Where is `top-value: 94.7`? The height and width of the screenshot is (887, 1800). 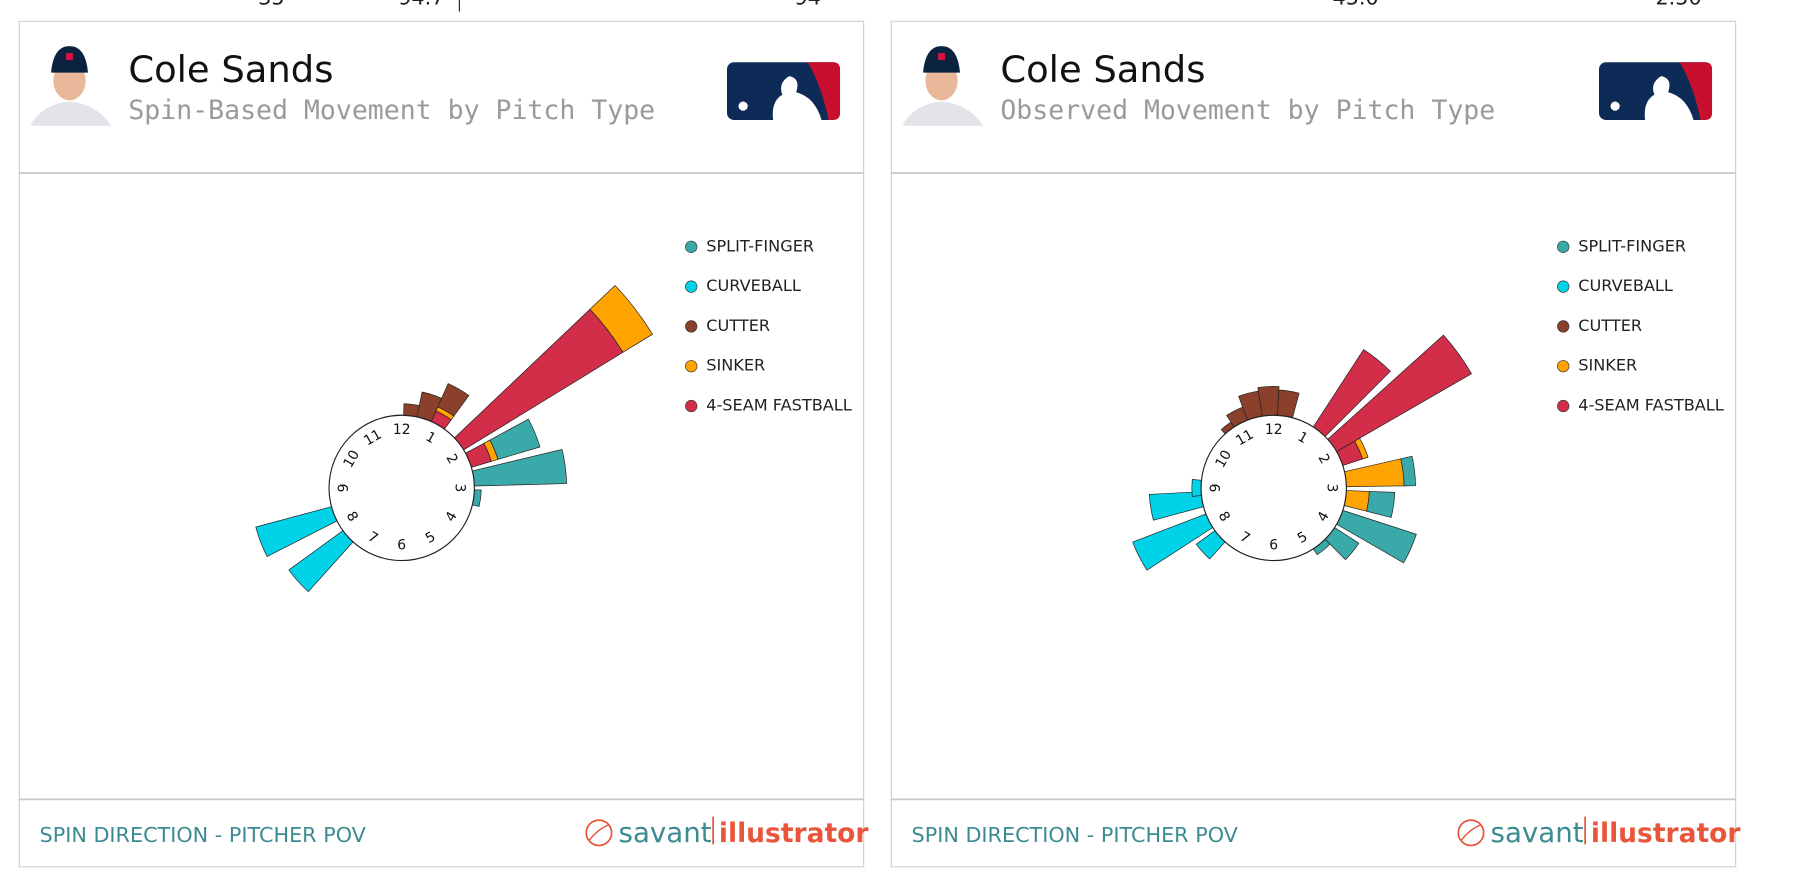 top-value: 94.7 is located at coordinates (421, 5).